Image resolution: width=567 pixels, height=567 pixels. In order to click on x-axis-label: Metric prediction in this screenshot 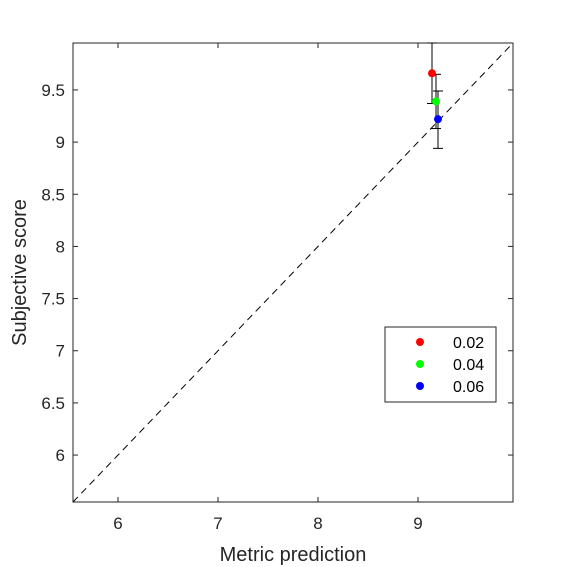, I will do `click(293, 555)`.